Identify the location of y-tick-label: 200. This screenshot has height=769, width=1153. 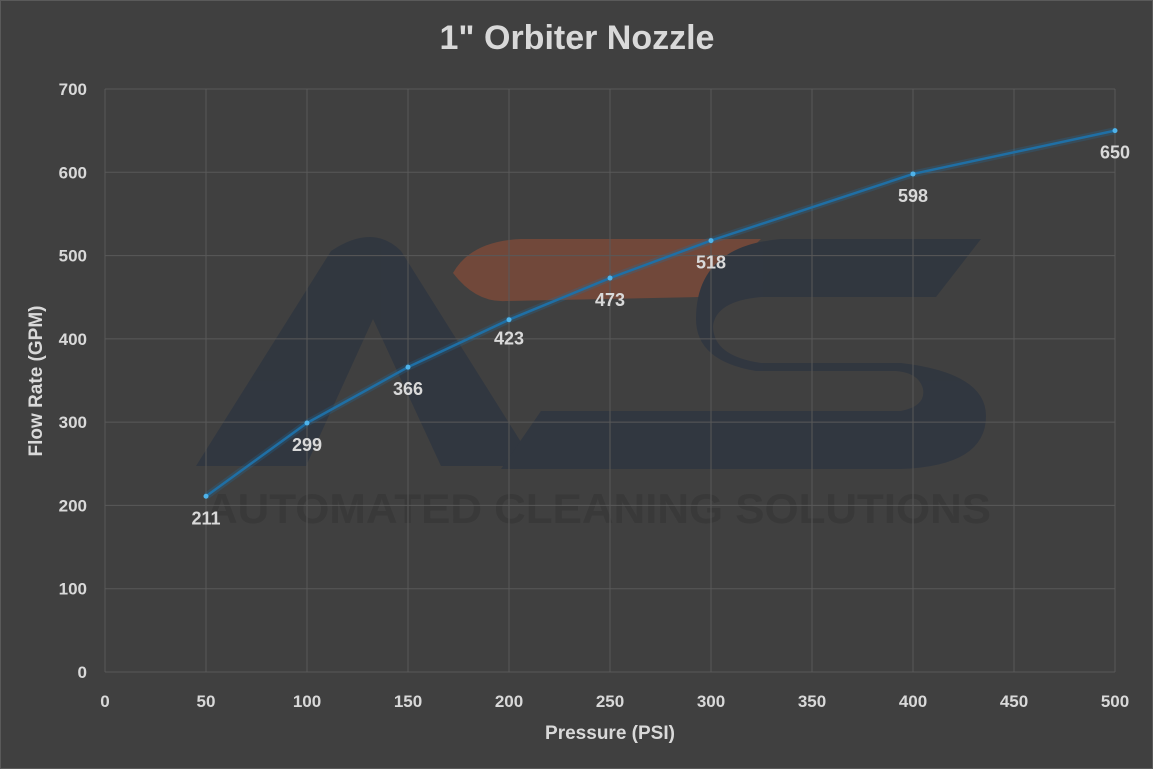
(73, 505).